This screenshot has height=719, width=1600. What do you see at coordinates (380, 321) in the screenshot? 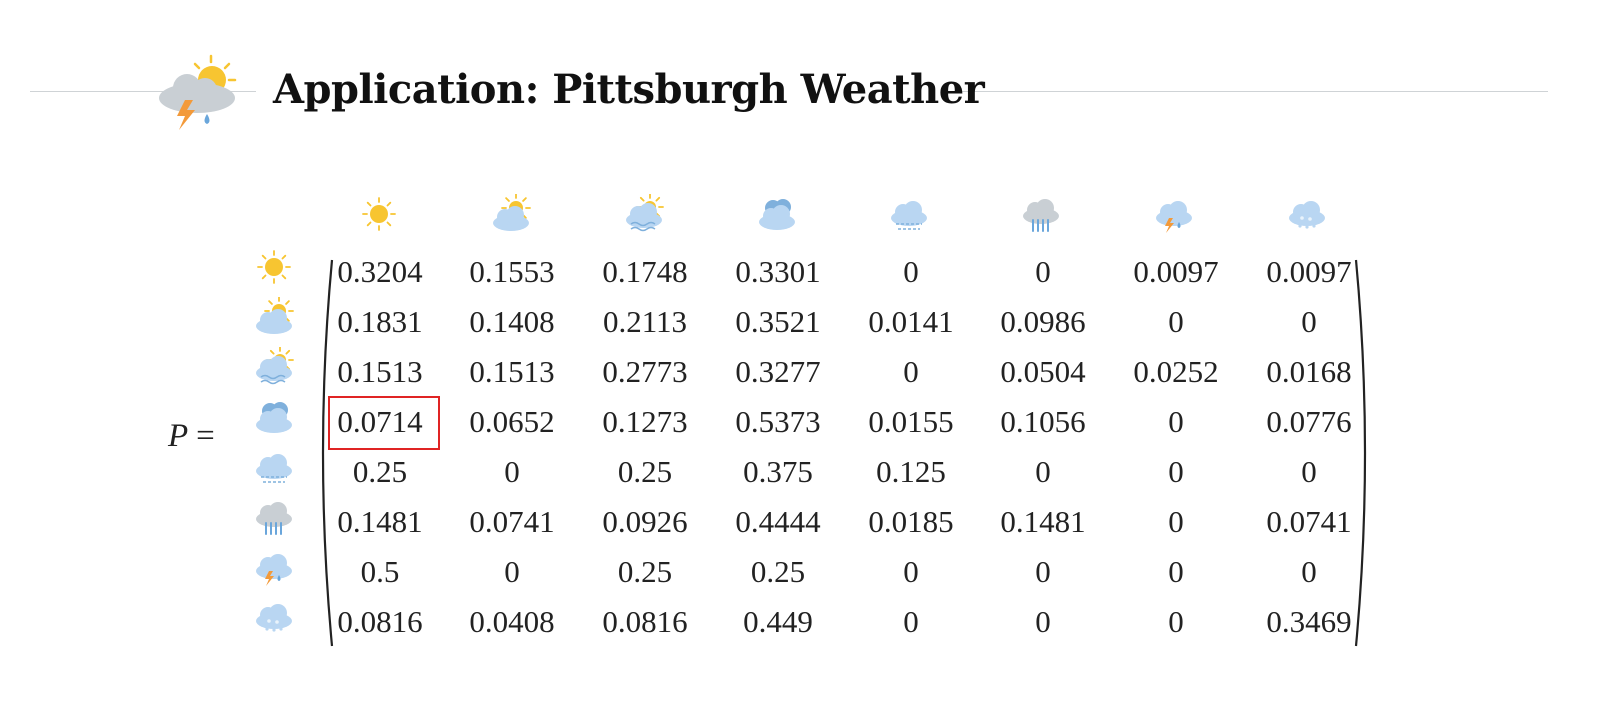
I see `matrix-cell: 0.1831` at bounding box center [380, 321].